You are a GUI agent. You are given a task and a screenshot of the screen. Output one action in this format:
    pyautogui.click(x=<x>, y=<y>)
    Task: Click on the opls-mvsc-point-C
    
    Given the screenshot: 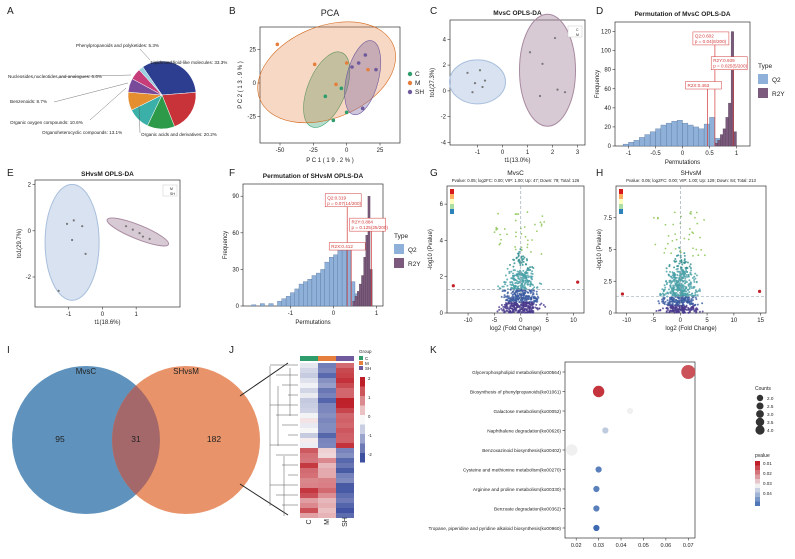 What is the action you would take?
    pyautogui.click(x=475, y=83)
    